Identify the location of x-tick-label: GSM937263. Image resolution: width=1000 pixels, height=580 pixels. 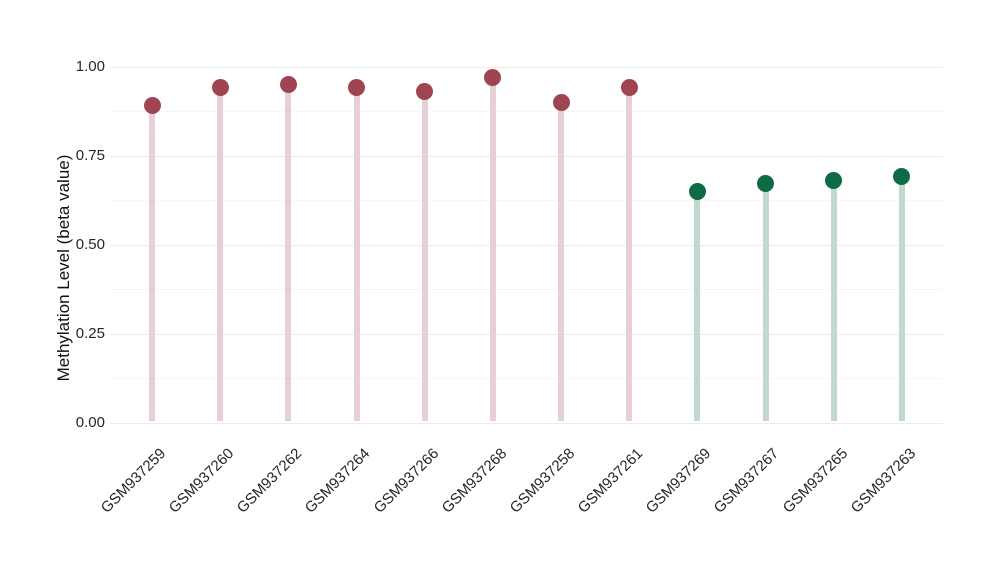
(883, 480).